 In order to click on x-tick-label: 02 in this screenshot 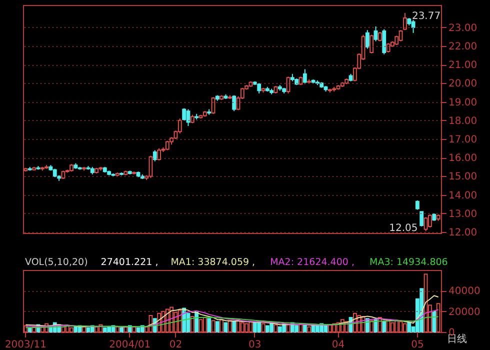, I will do `click(175, 345)`.